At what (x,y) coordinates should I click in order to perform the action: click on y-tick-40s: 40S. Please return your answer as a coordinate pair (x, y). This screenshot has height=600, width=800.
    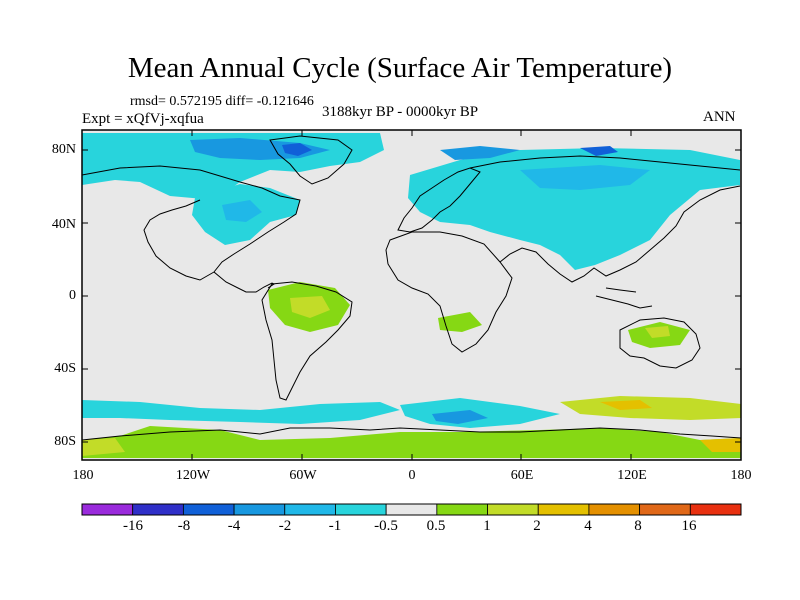
    Looking at the image, I should click on (65, 368).